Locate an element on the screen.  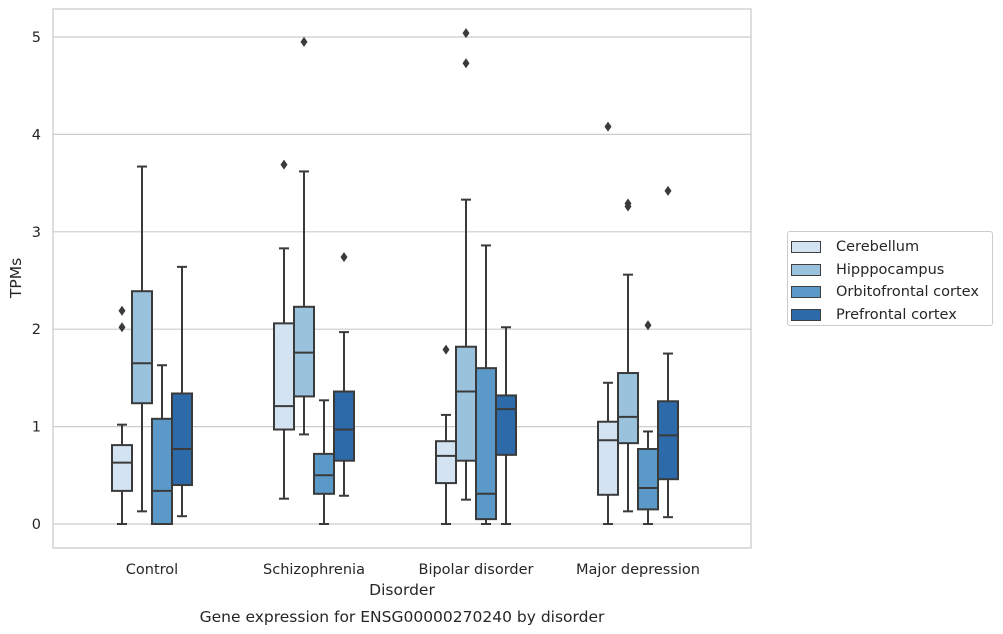
legend-item: Cerebellum is located at coordinates (890, 247).